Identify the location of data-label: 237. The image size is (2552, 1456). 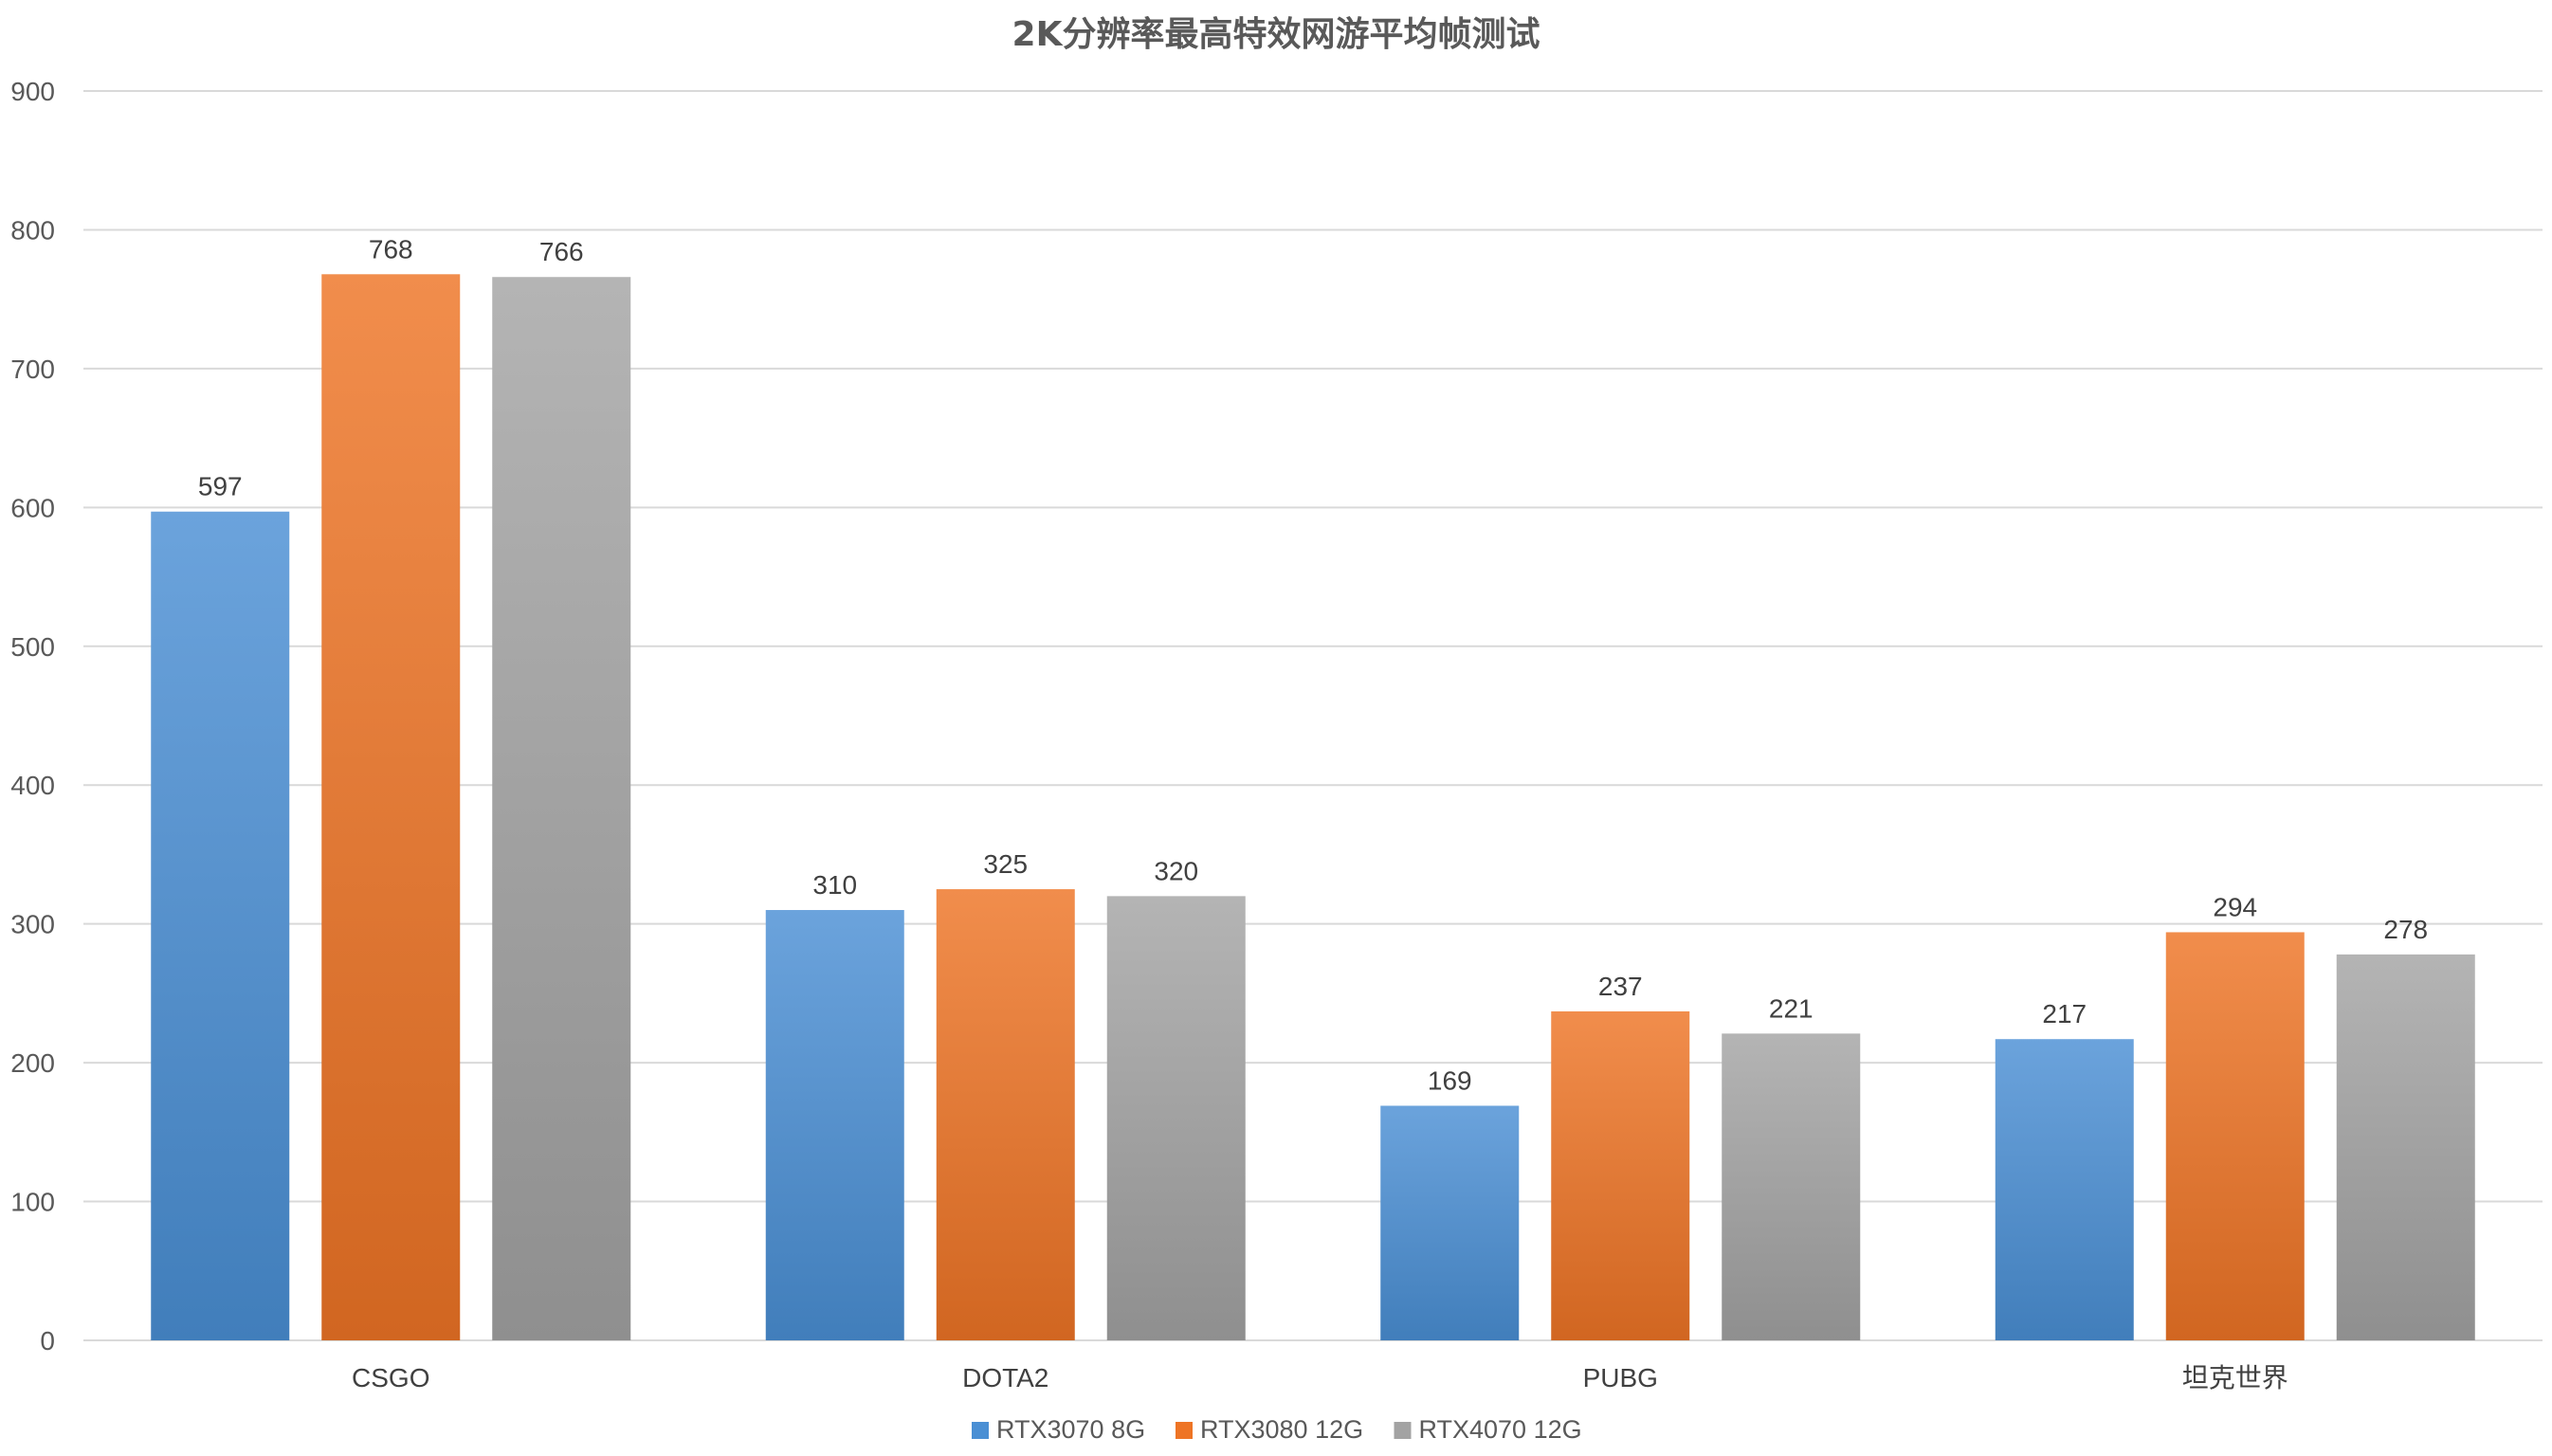
(1620, 986).